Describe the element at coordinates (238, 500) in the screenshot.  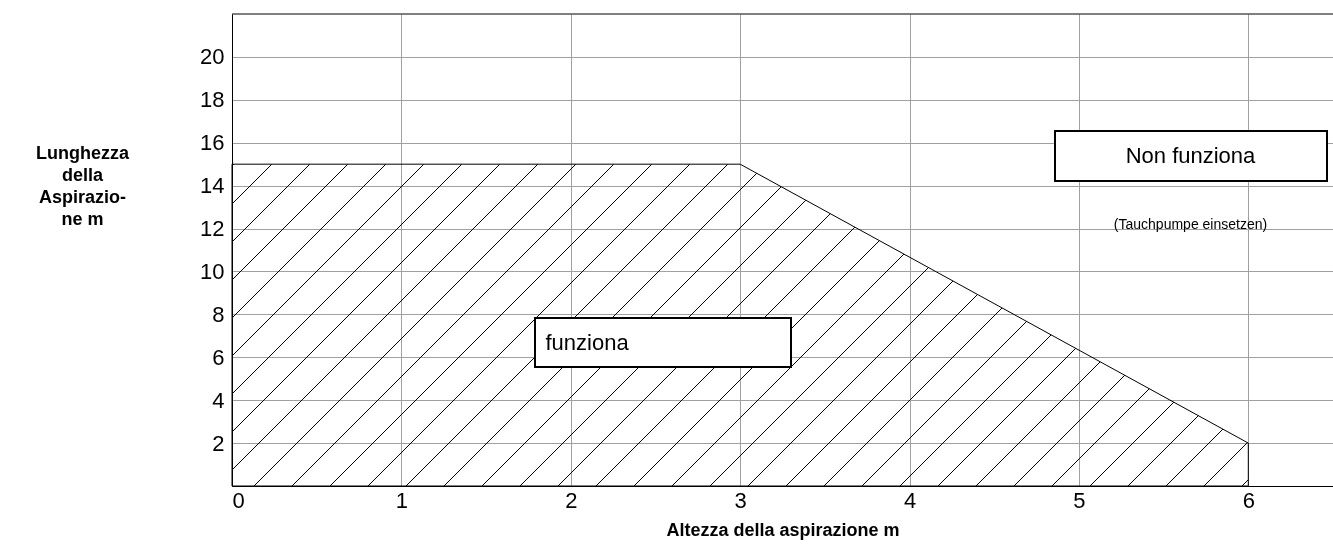
I see `x-tick-label: 0` at that location.